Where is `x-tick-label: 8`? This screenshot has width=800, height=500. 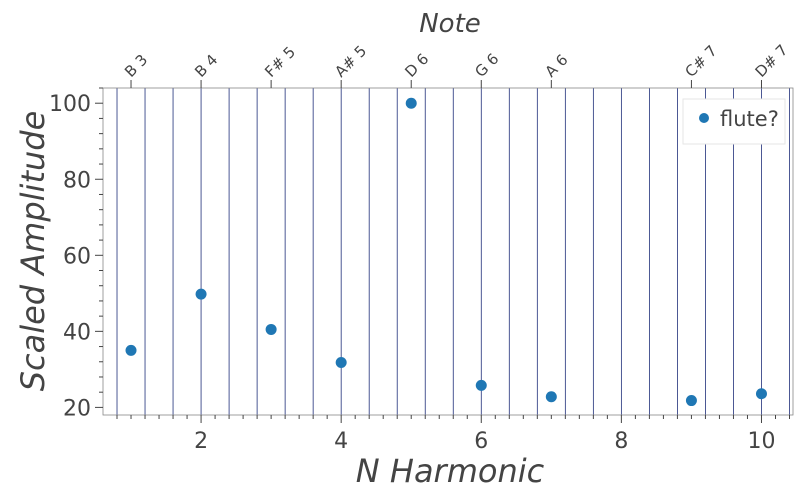 x-tick-label: 8 is located at coordinates (621, 441).